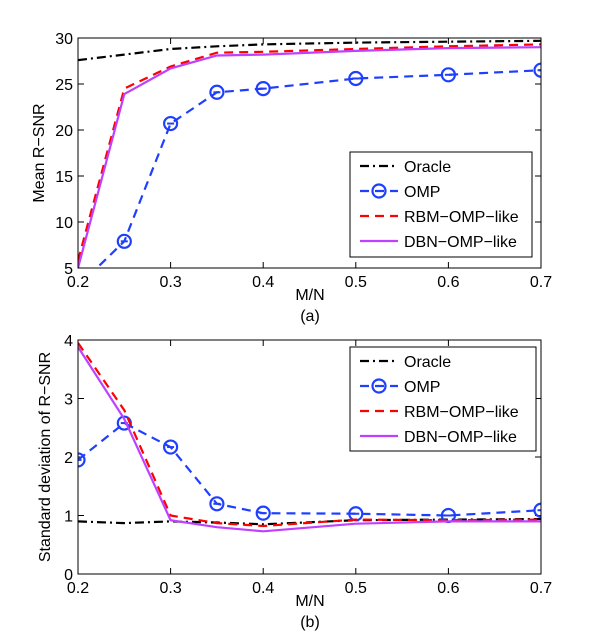 This screenshot has width=598, height=644. Describe the element at coordinates (64, 177) in the screenshot. I see `y-tick-label: 15` at that location.